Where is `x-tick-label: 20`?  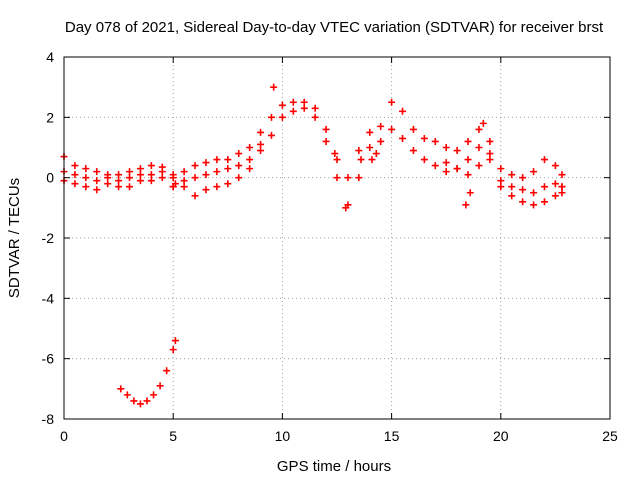
x-tick-label: 20 is located at coordinates (501, 436).